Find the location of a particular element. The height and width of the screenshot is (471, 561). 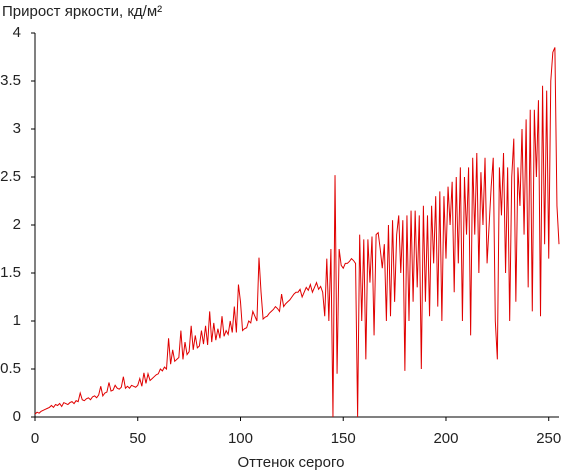

x-tick-label: 250 is located at coordinates (548, 438).